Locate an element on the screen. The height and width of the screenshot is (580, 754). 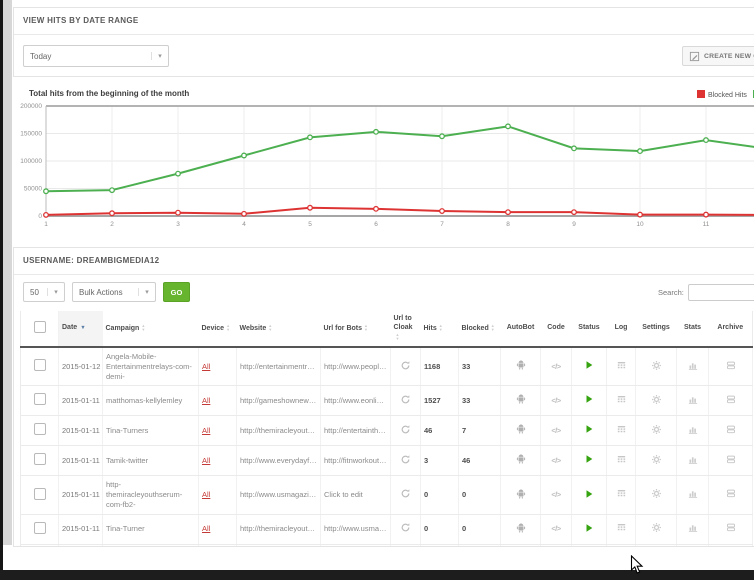
column-header-campaign: Campaign ▲ ▼ is located at coordinates (150, 330).